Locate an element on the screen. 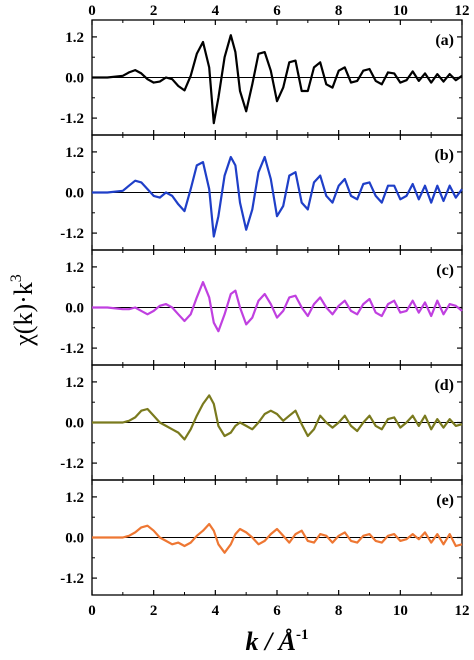 The image size is (474, 660). x-tick-label: 0 is located at coordinates (92, 611).